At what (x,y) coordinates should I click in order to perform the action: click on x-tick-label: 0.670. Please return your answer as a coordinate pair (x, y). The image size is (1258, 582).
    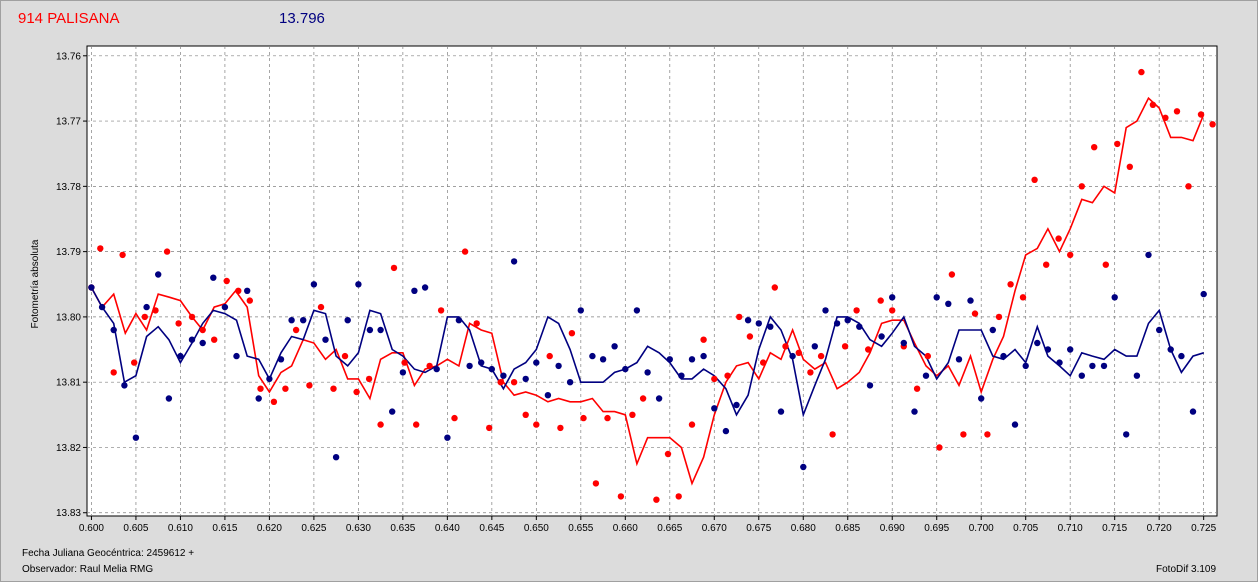
    Looking at the image, I should click on (714, 528).